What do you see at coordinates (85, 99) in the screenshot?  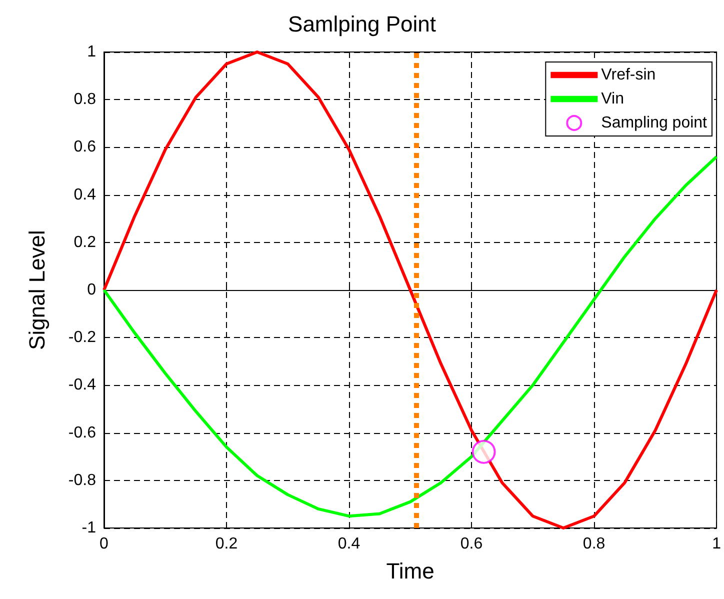 I see `y-tick-label: 0.8` at bounding box center [85, 99].